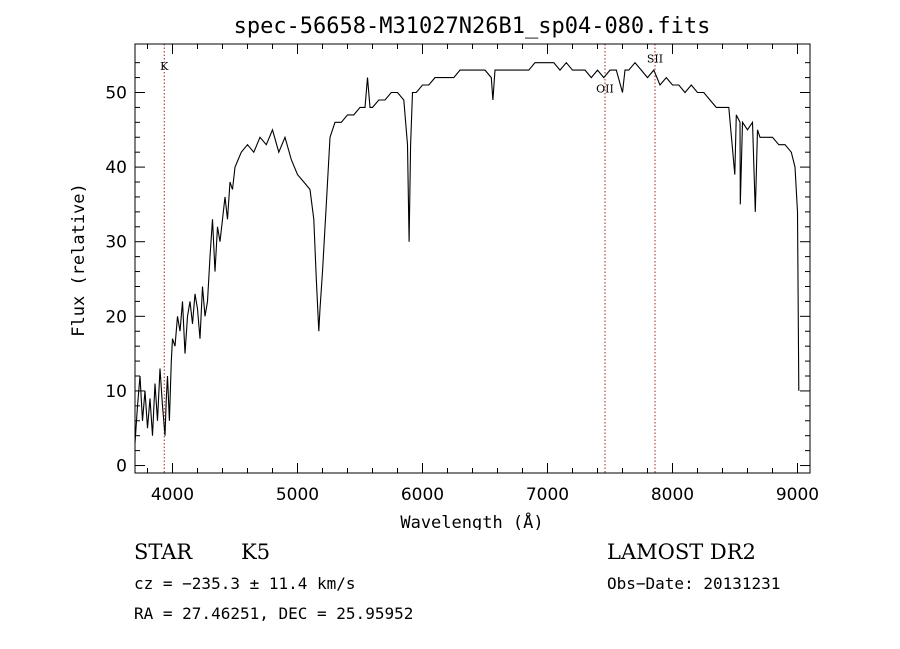  I want to click on redshift-readout: cz = −235.3 ± 11.4 km/s, so click(245, 583).